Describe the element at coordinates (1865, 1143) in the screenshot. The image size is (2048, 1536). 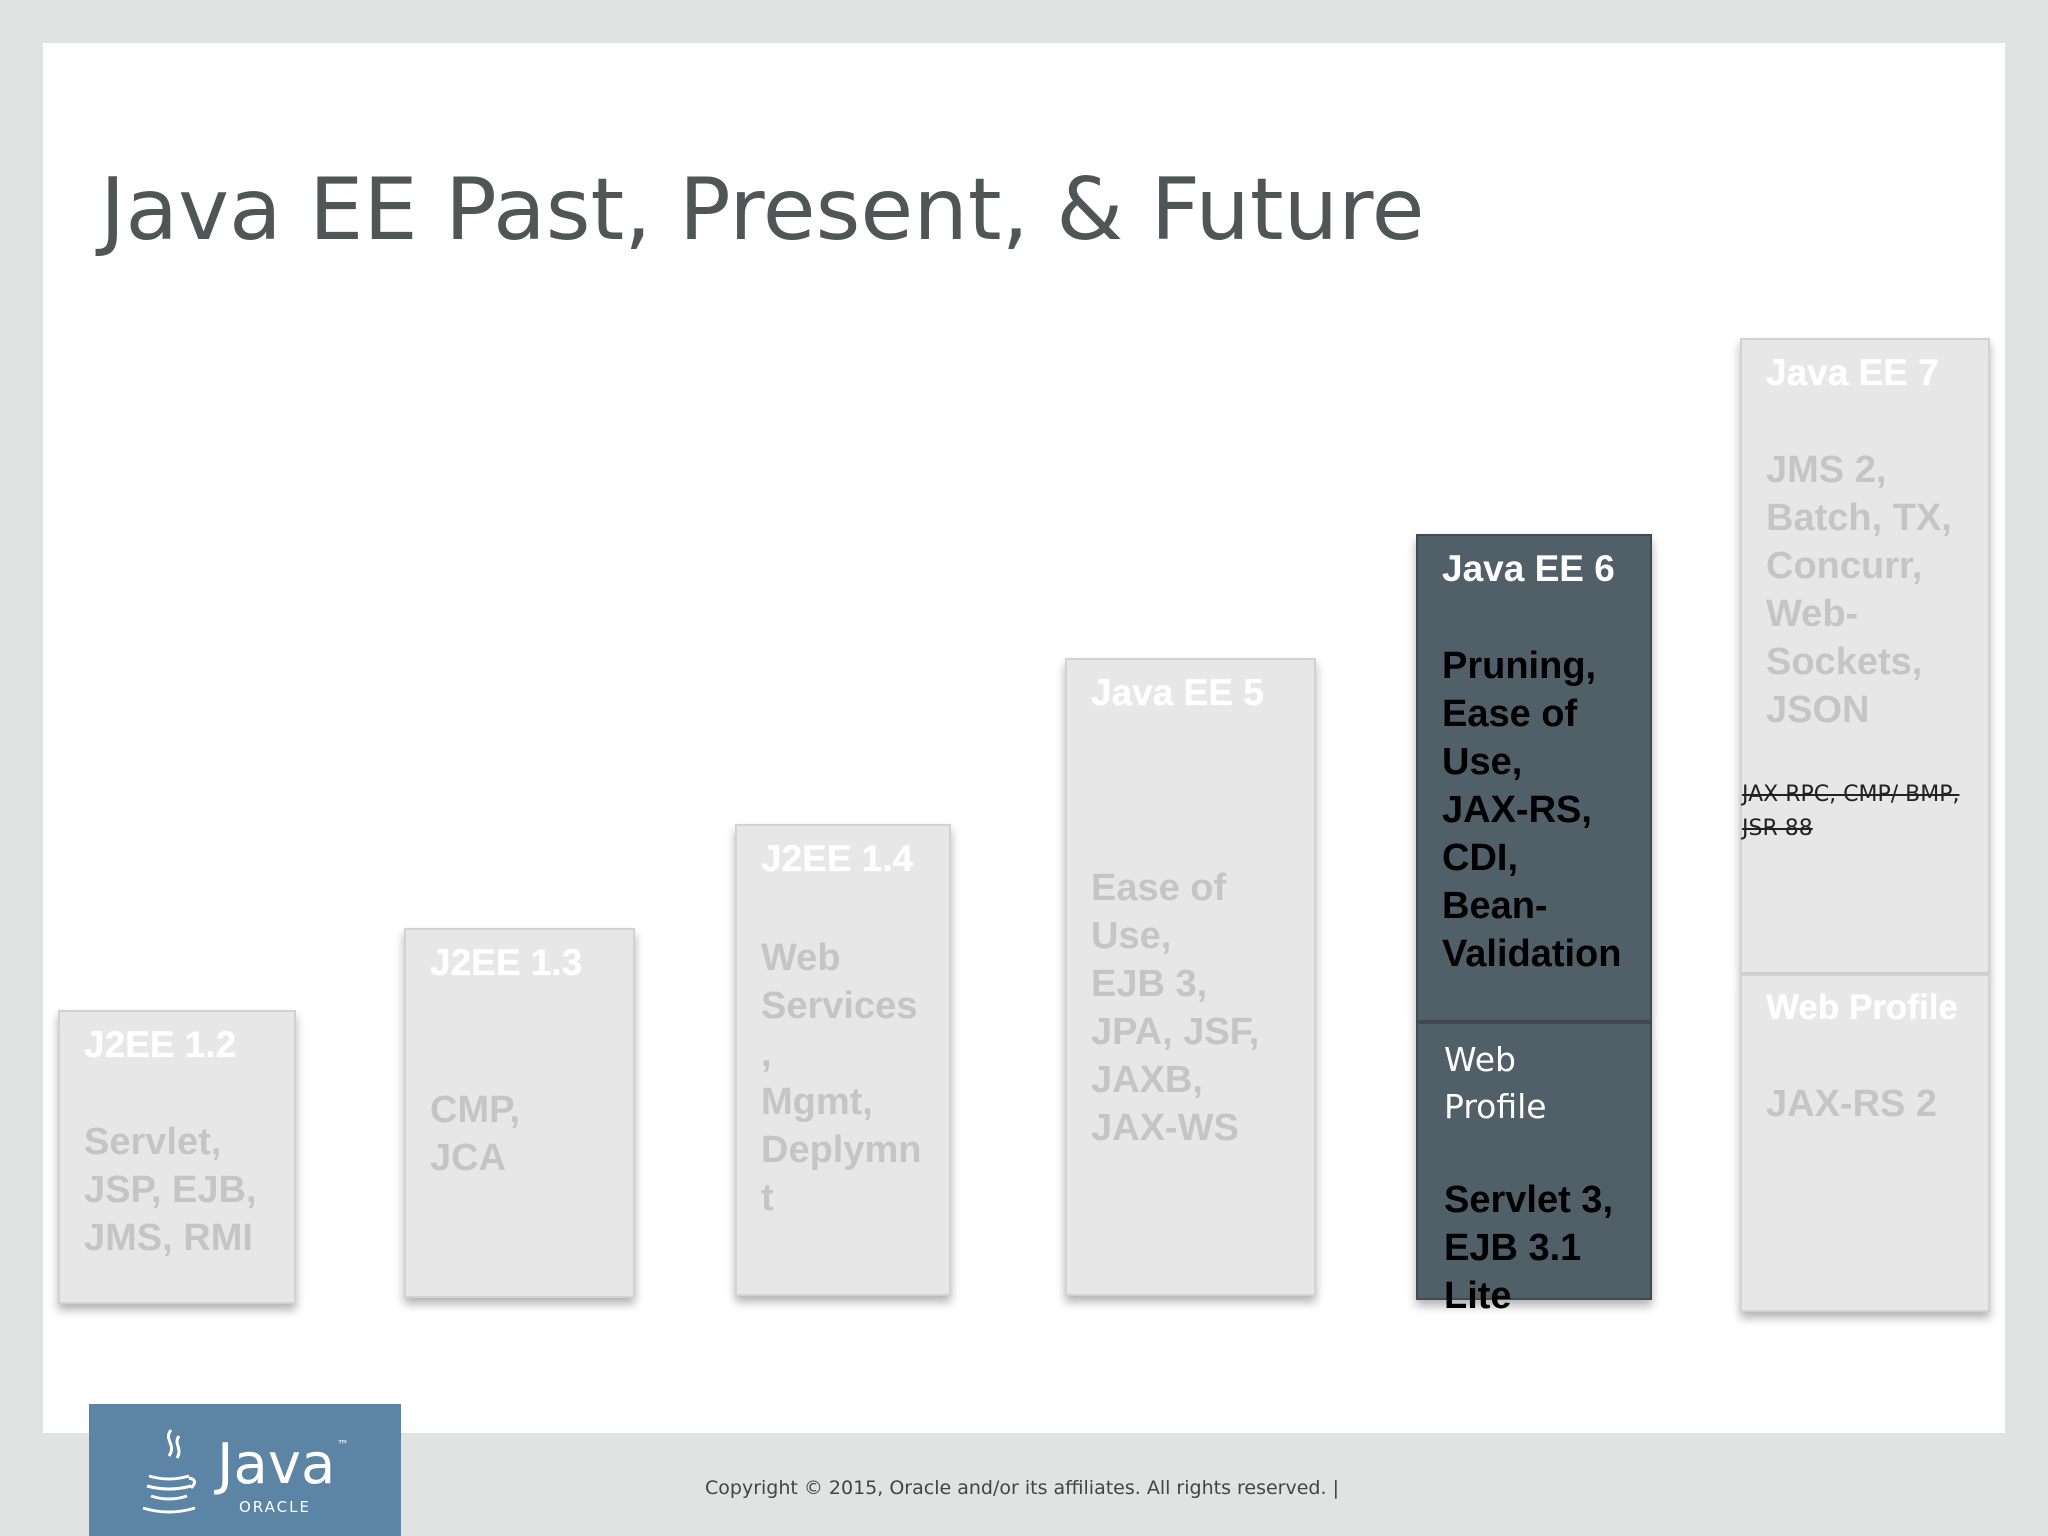
I see `web-profile-block-java-ee-7: Web Profile JAX-RS 2` at that location.